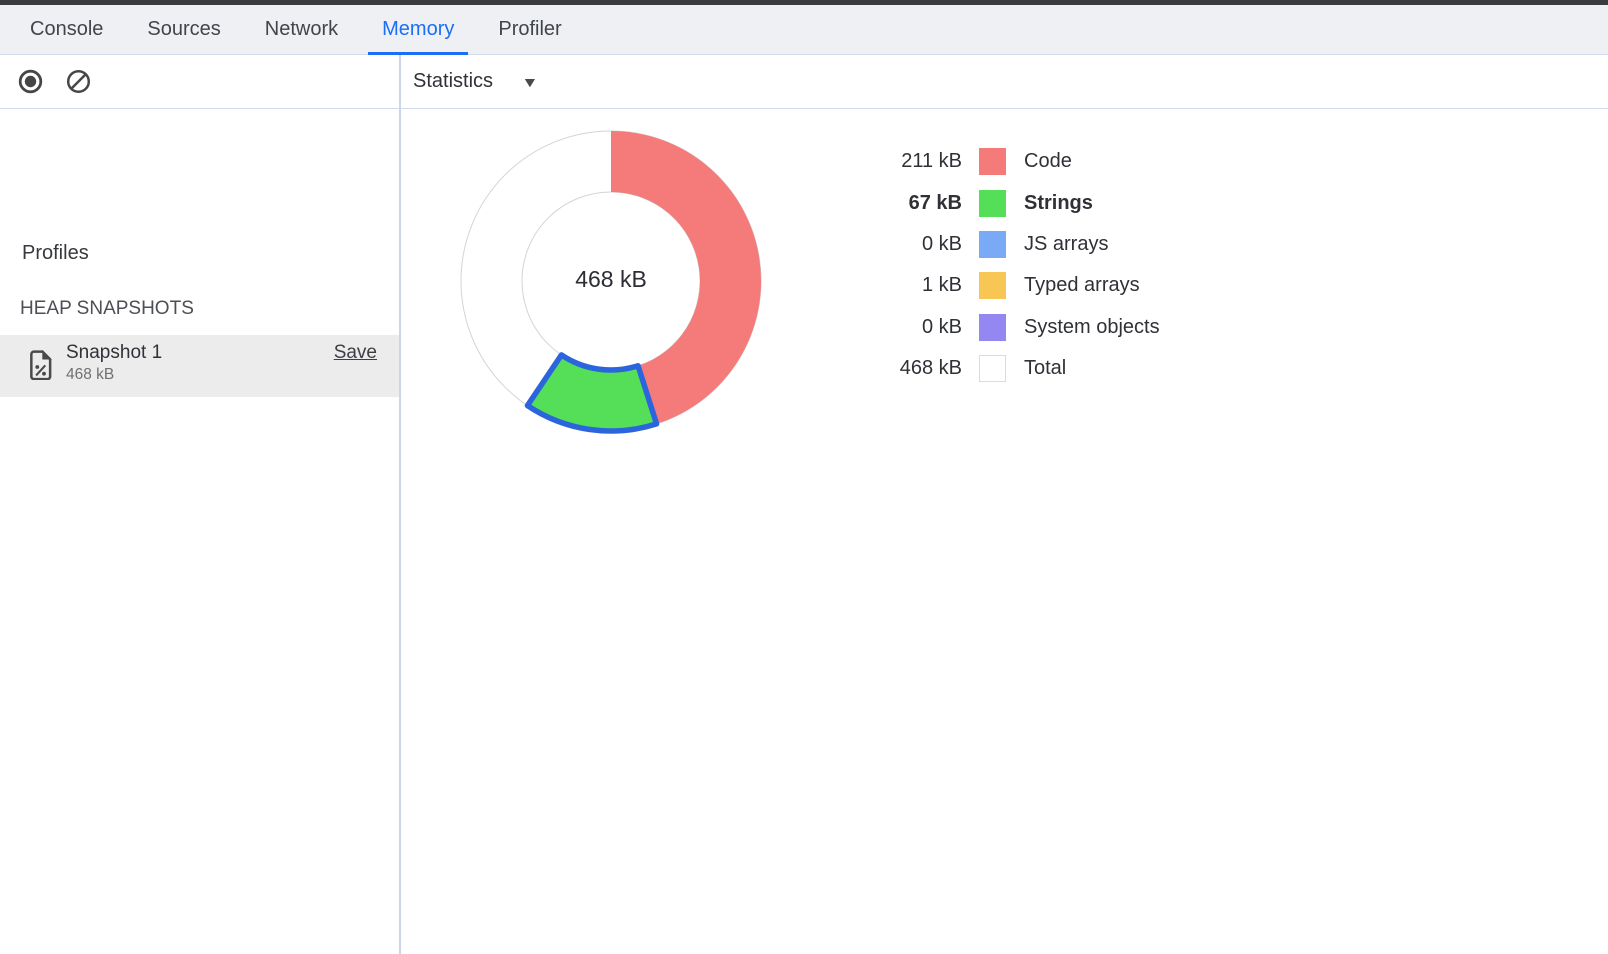 This screenshot has width=1608, height=954. Describe the element at coordinates (1092, 326) in the screenshot. I see `legend-label: System objects` at that location.